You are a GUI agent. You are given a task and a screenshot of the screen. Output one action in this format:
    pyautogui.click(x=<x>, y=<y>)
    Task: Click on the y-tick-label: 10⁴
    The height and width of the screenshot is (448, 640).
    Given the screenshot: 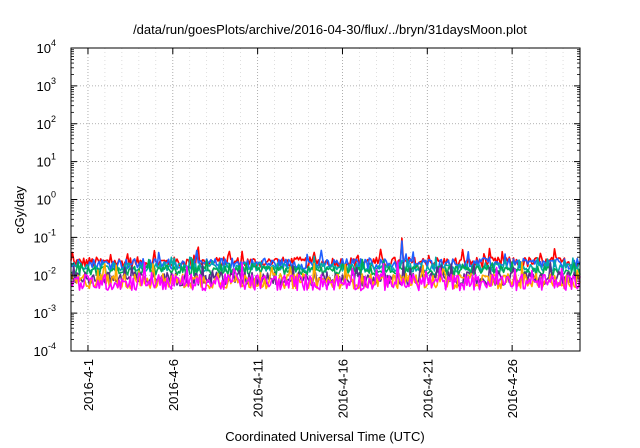 What is the action you would take?
    pyautogui.click(x=46, y=47)
    